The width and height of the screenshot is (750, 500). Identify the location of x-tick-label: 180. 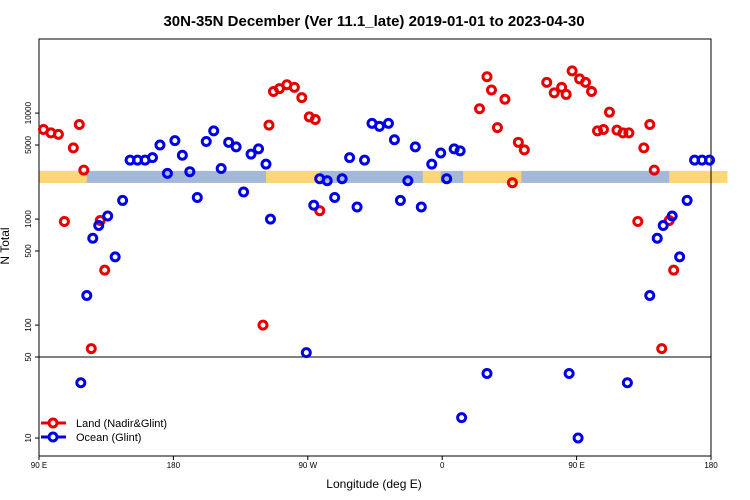
(711, 465).